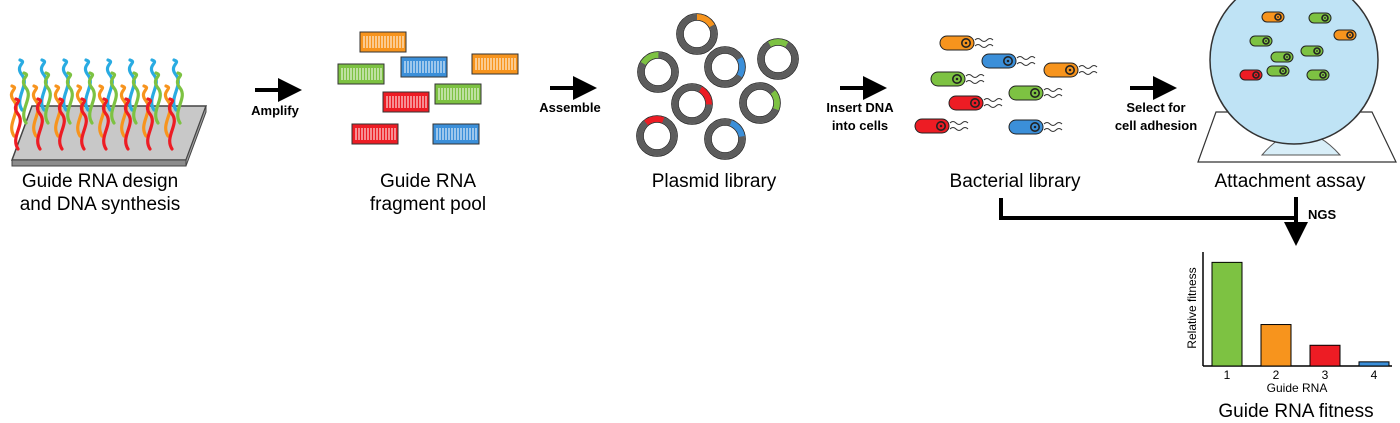 The image size is (1400, 423). What do you see at coordinates (1227, 375) in the screenshot?
I see `x-tick-label: 1` at bounding box center [1227, 375].